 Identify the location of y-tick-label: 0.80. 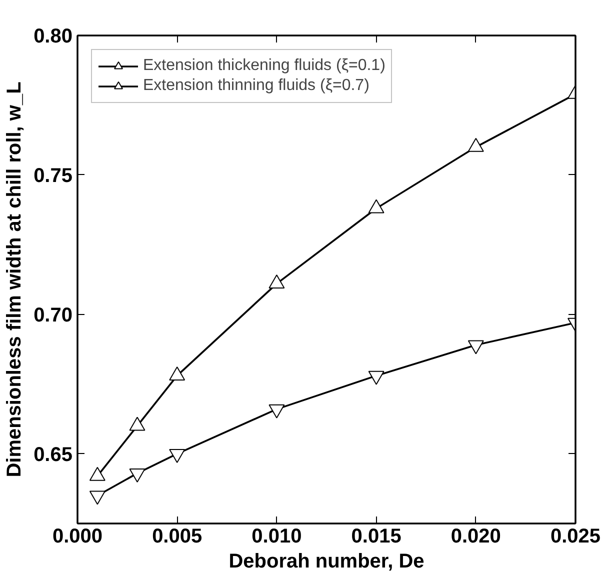
(53, 37).